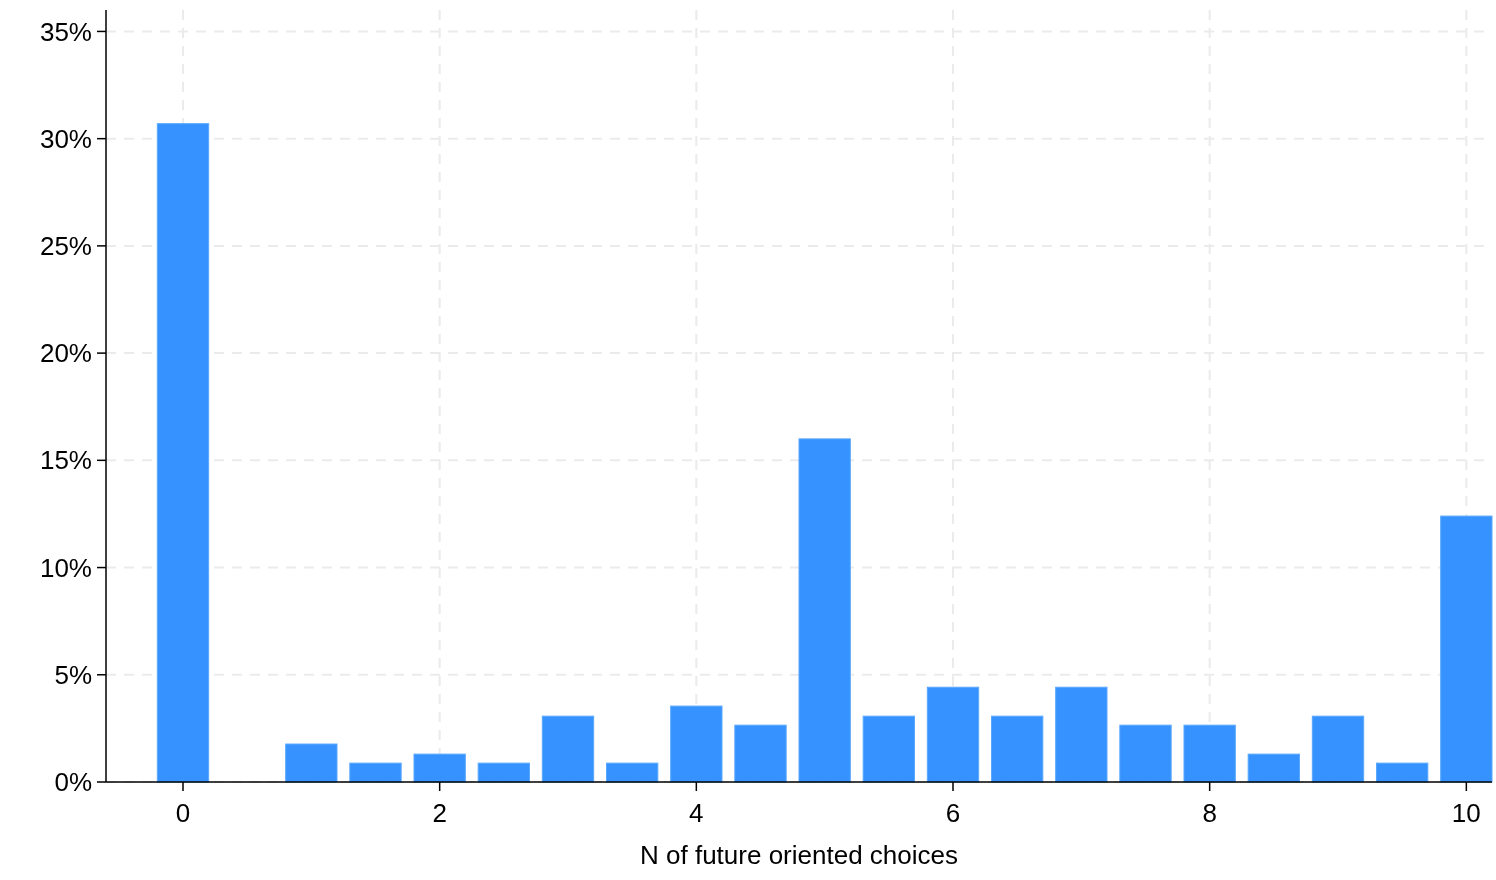 The width and height of the screenshot is (1496, 880). Describe the element at coordinates (799, 855) in the screenshot. I see `x-axis-title: N of future oriented choices` at that location.